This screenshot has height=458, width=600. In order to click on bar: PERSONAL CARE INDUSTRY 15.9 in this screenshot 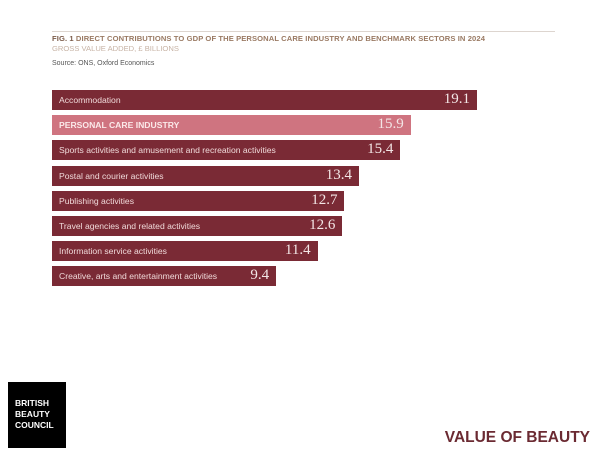, I will do `click(231, 125)`.